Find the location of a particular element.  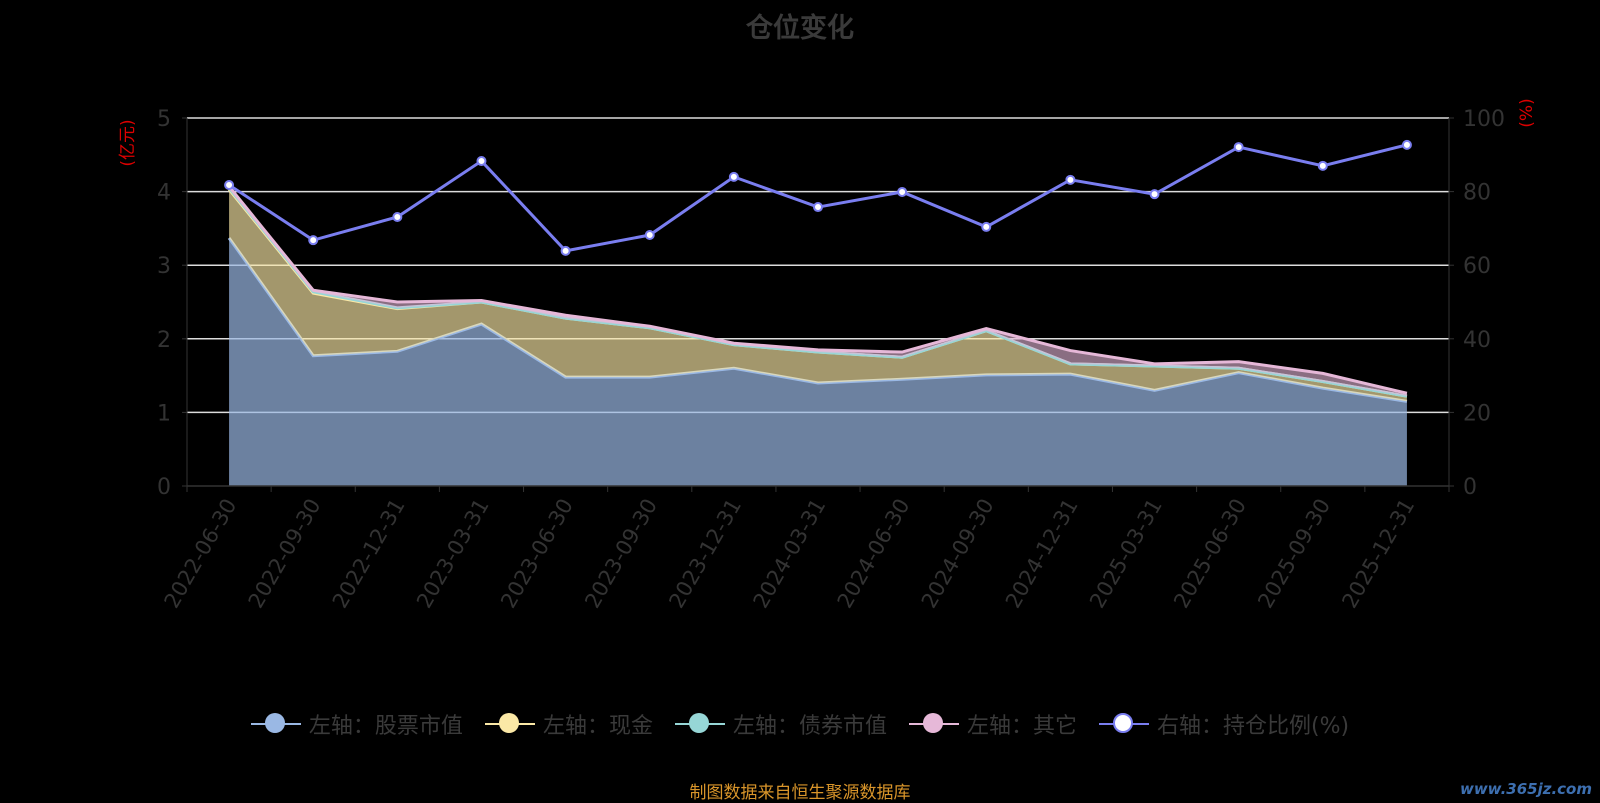

y-tick-label-left: 3 is located at coordinates (164, 266).